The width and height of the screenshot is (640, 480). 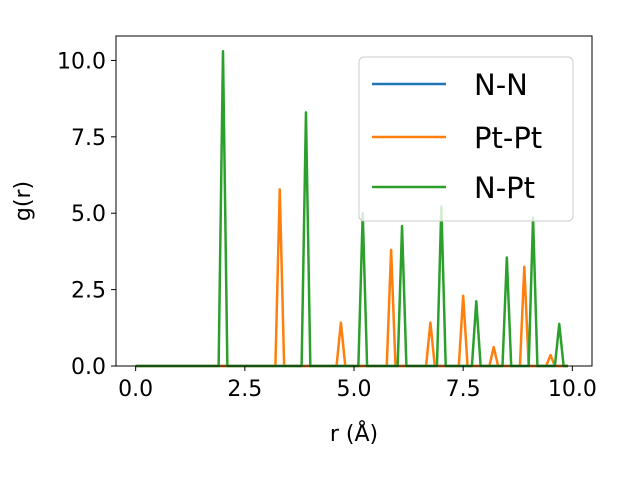 What do you see at coordinates (354, 389) in the screenshot?
I see `x-tick-label: 5.0` at bounding box center [354, 389].